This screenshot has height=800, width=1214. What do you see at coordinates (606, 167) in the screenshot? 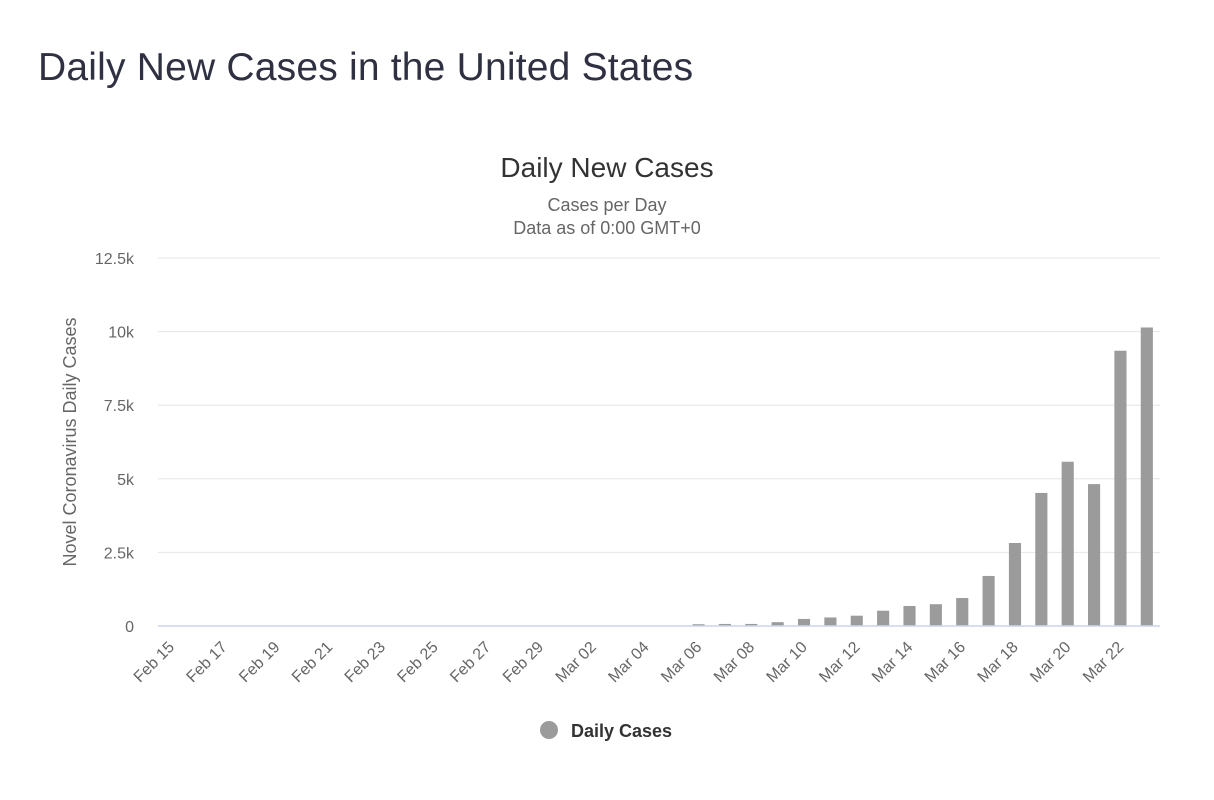
I see `chart-title: Daily New Cases` at bounding box center [606, 167].